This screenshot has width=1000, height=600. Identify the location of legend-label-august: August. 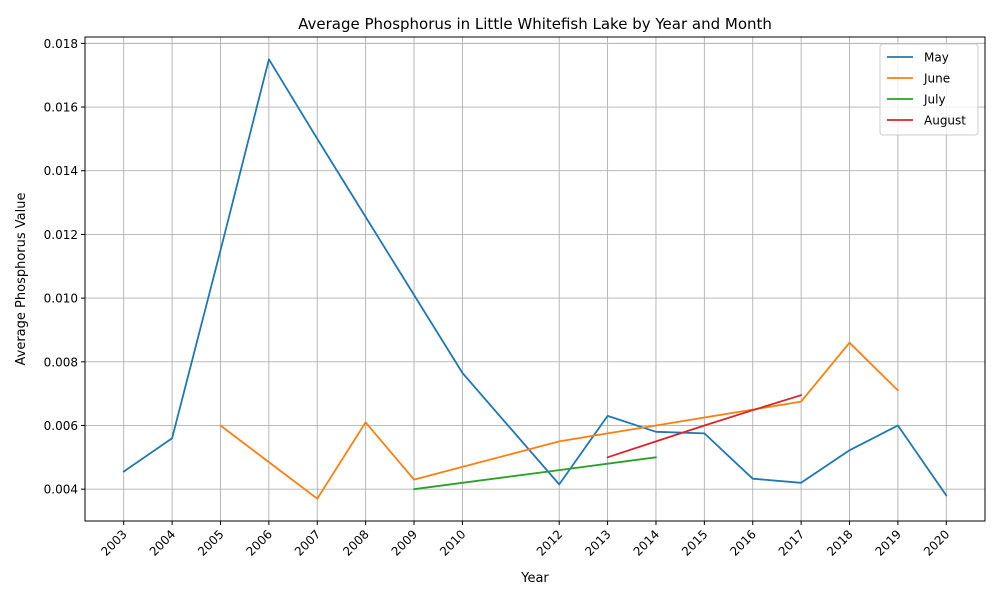
(945, 121).